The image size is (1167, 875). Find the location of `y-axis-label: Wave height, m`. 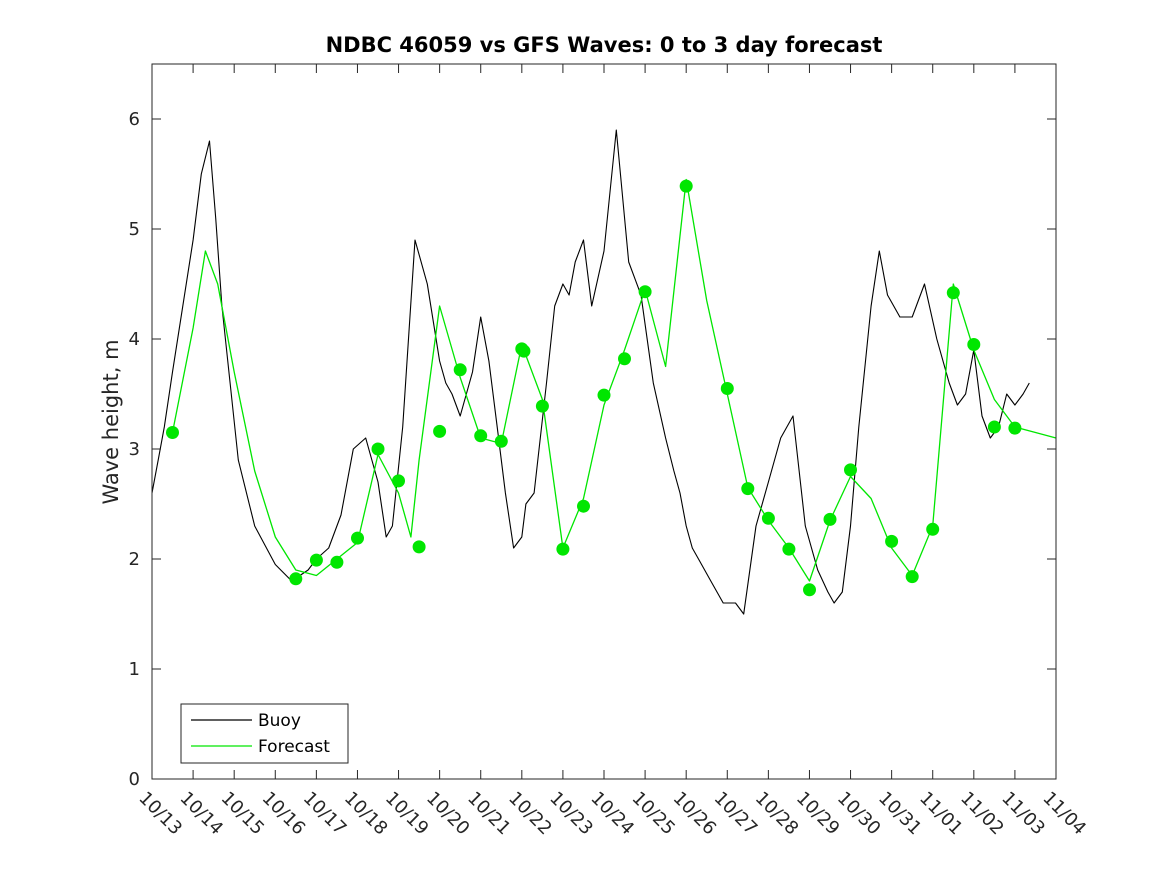

y-axis-label: Wave height, m is located at coordinates (111, 421).